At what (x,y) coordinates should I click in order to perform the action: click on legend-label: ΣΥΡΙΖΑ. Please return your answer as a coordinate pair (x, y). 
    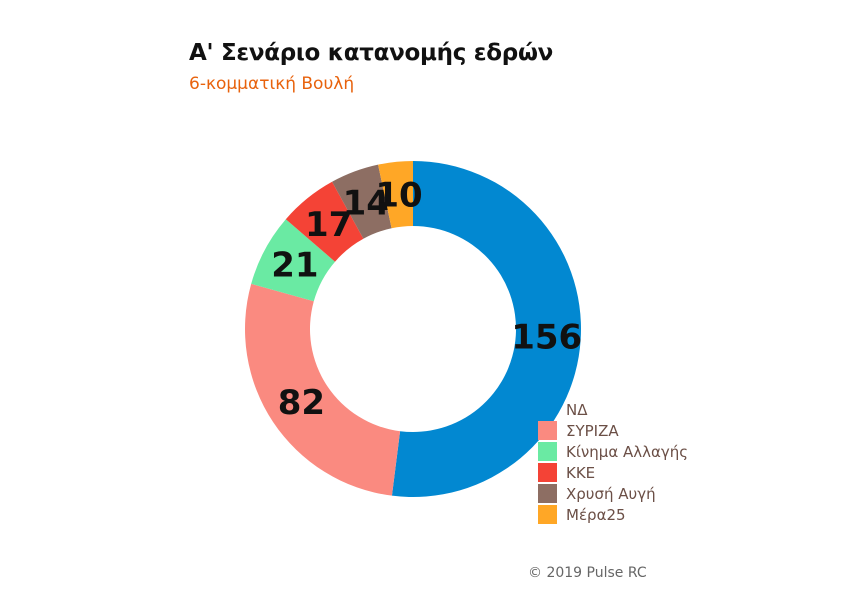
    Looking at the image, I should click on (592, 430).